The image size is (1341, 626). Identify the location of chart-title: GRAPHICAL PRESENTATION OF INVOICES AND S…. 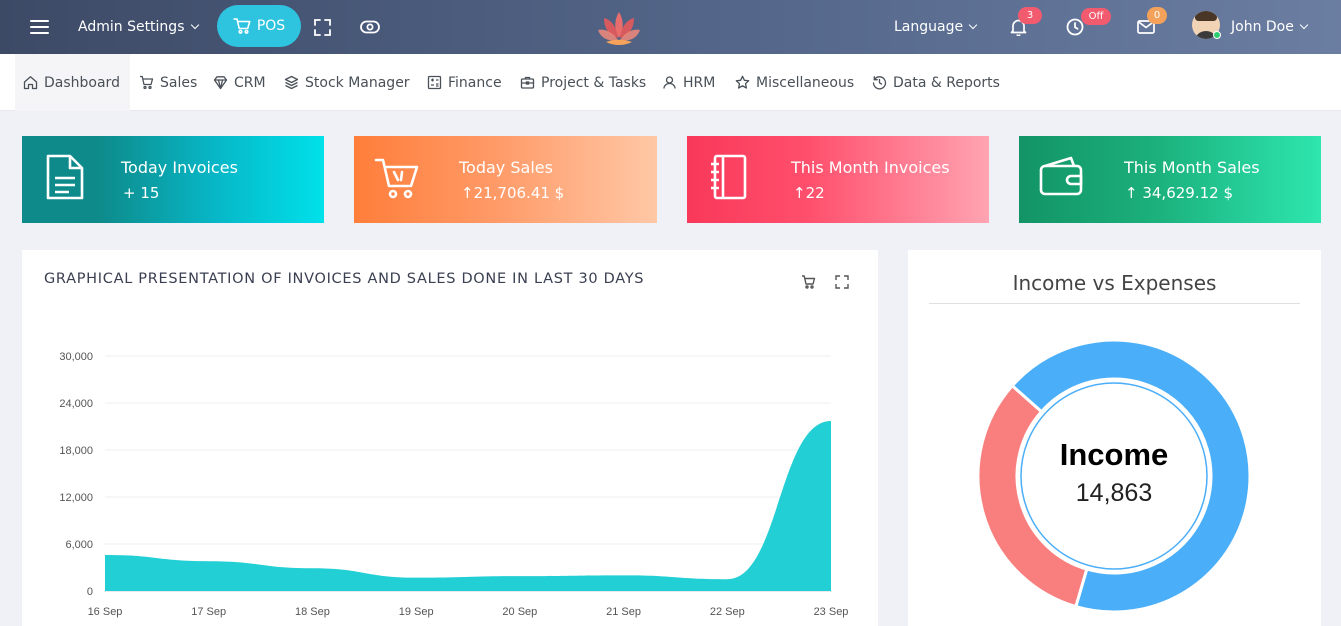
(344, 279).